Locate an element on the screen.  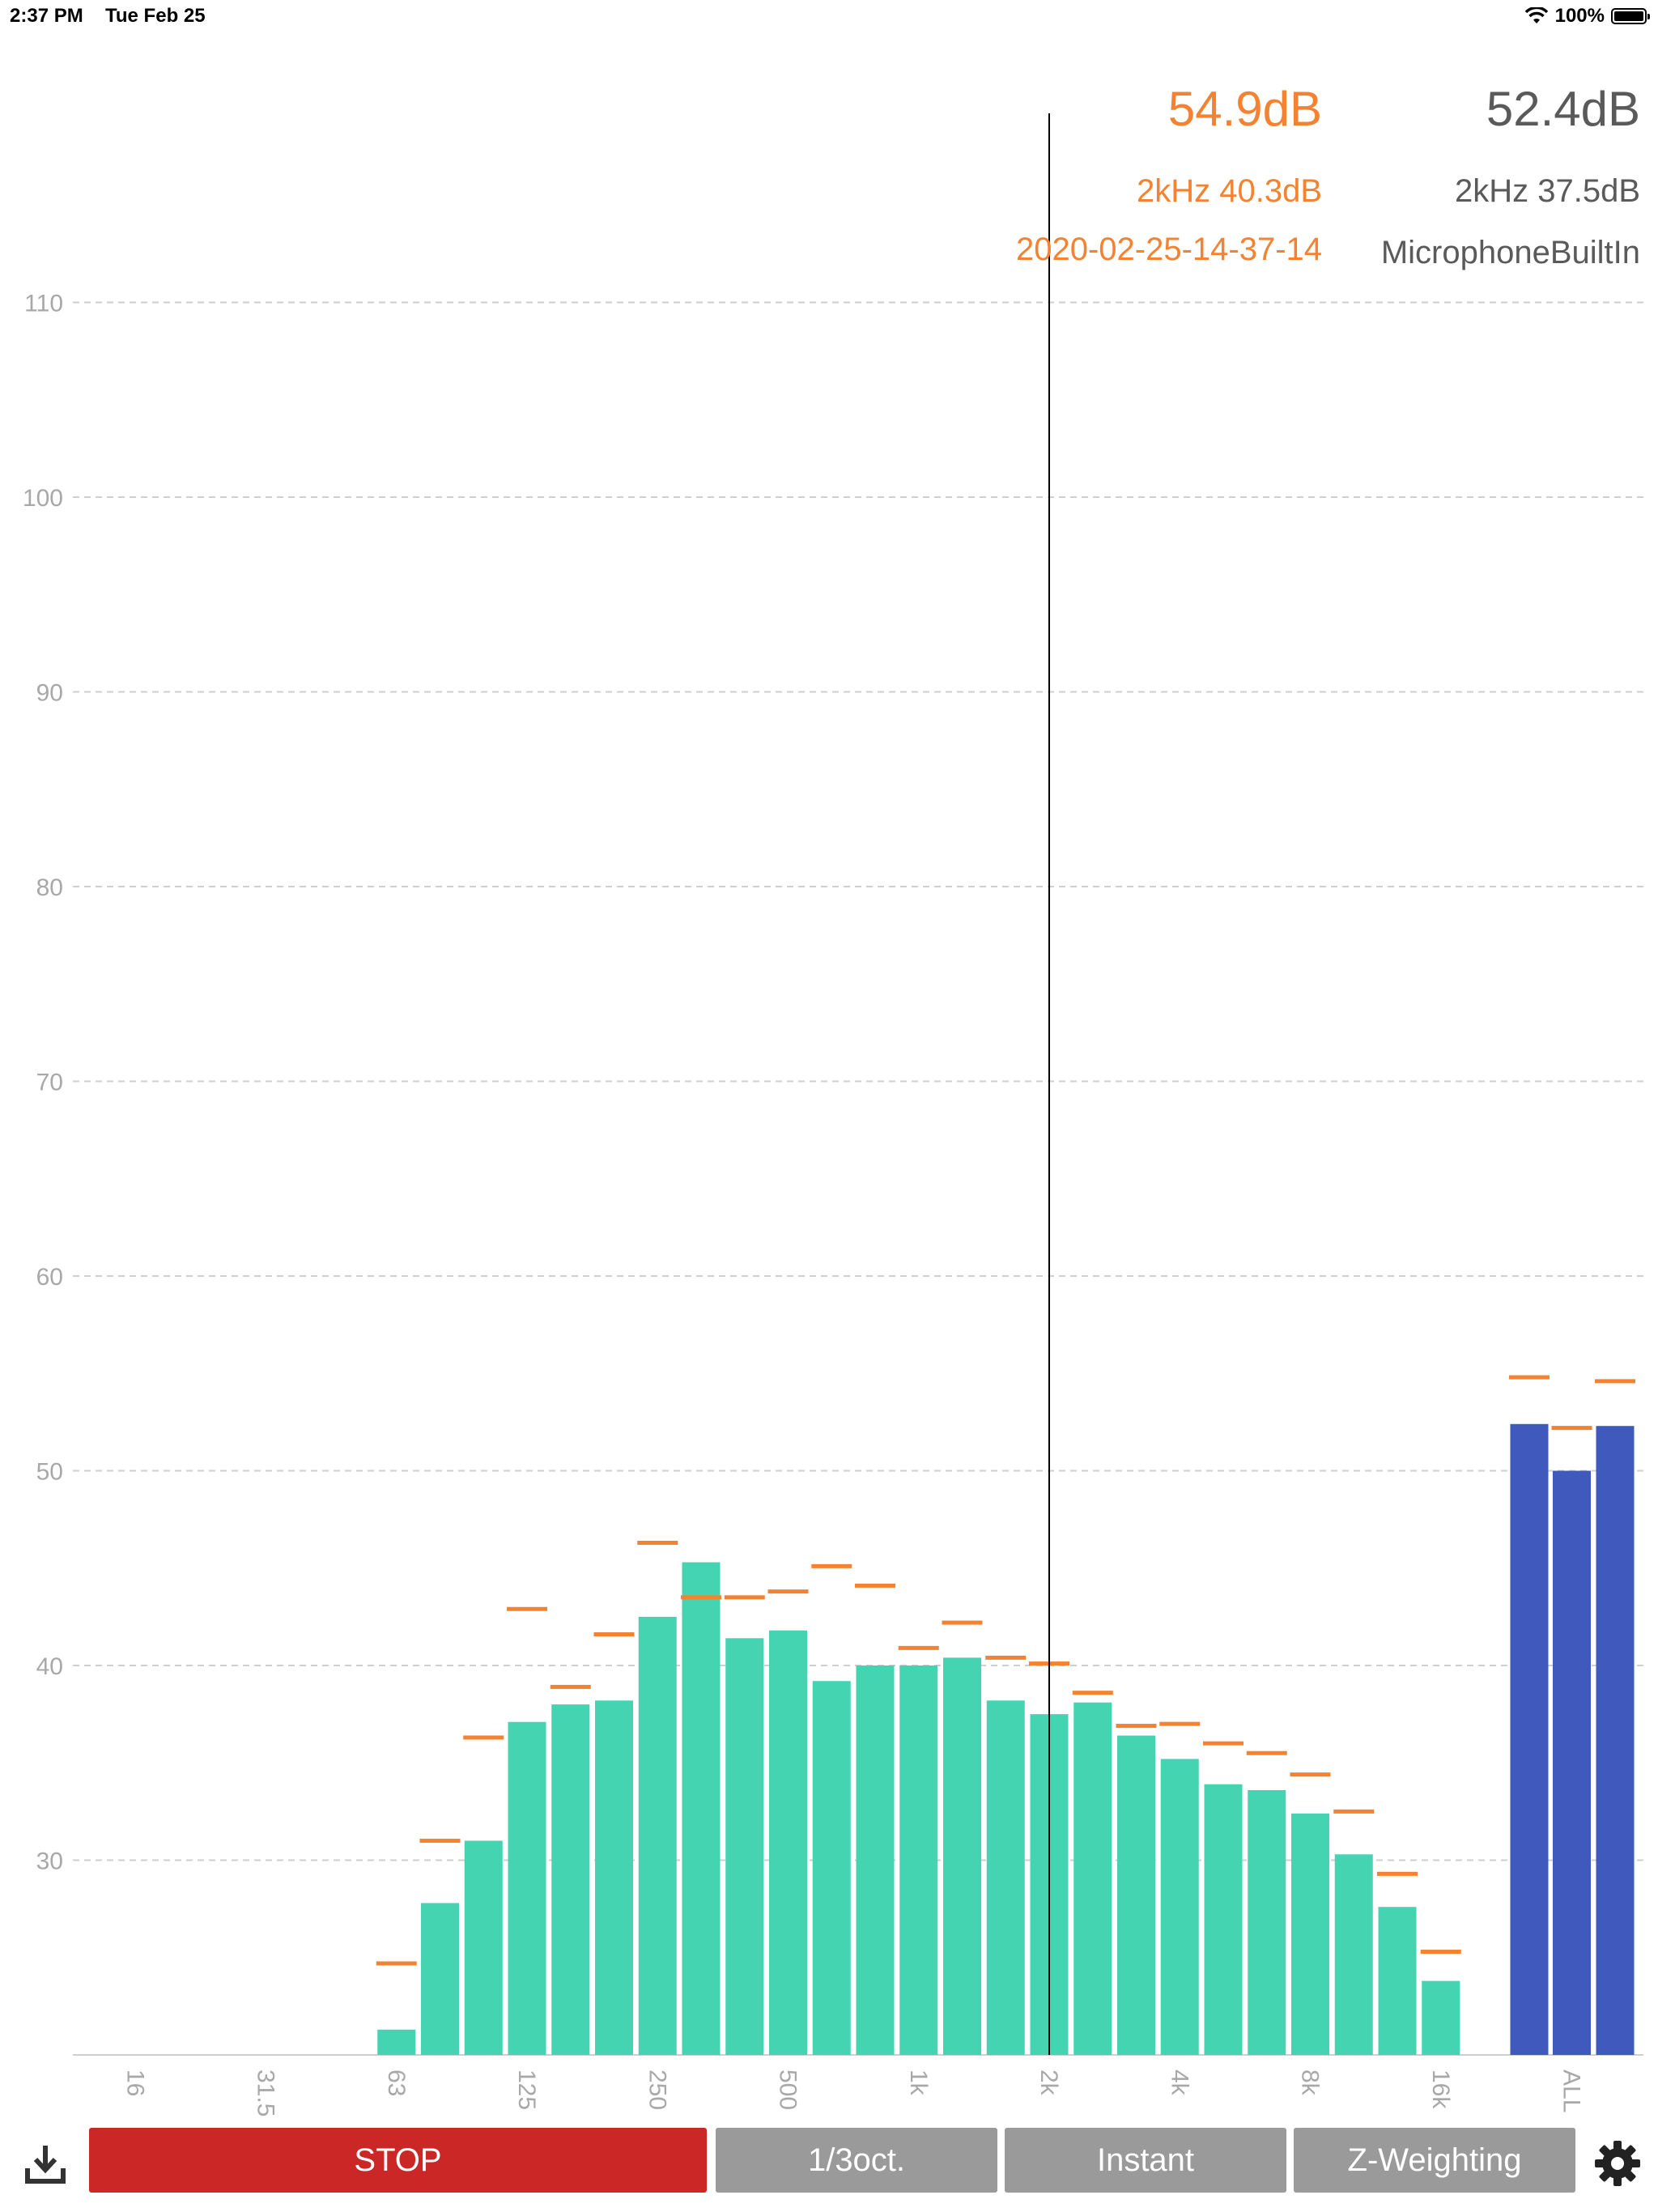
peak-5k is located at coordinates (1223, 1744).